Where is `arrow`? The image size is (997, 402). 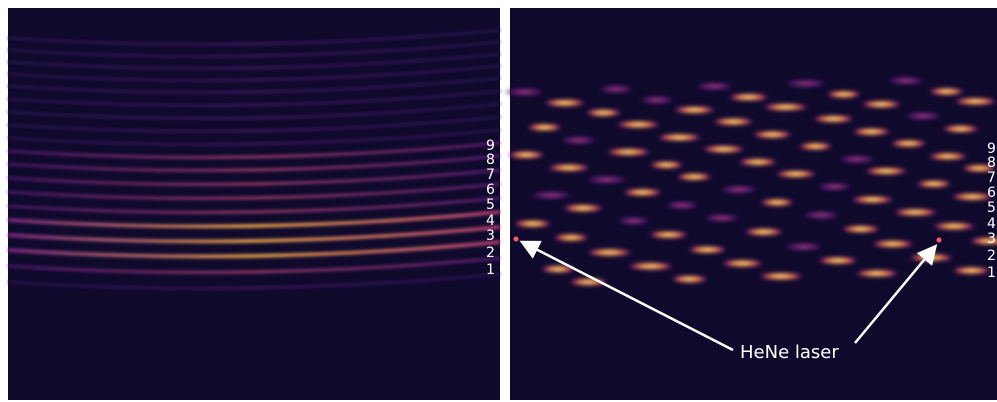
arrow is located at coordinates (626, 296).